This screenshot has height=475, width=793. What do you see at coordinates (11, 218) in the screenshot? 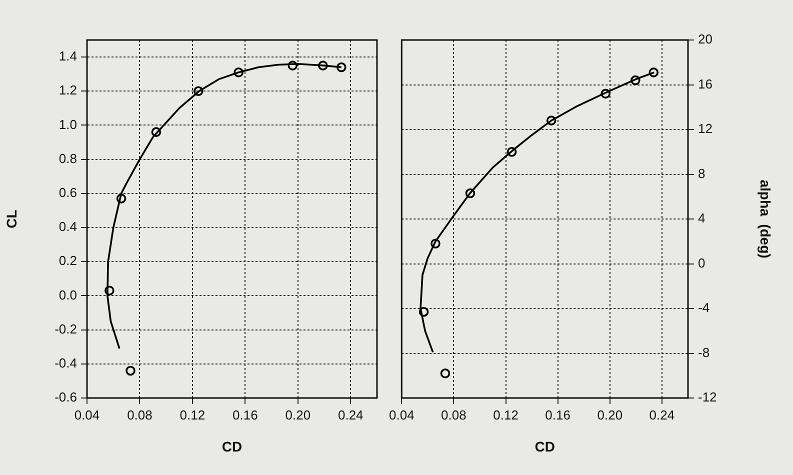
I see `y-axis-title: CL` at bounding box center [11, 218].